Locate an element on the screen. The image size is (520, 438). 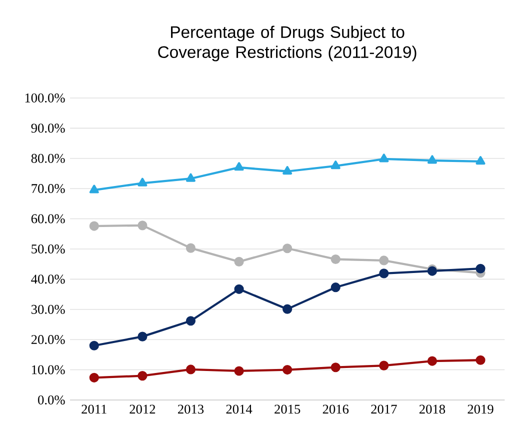
x-tick-label: 2018 is located at coordinates (432, 409).